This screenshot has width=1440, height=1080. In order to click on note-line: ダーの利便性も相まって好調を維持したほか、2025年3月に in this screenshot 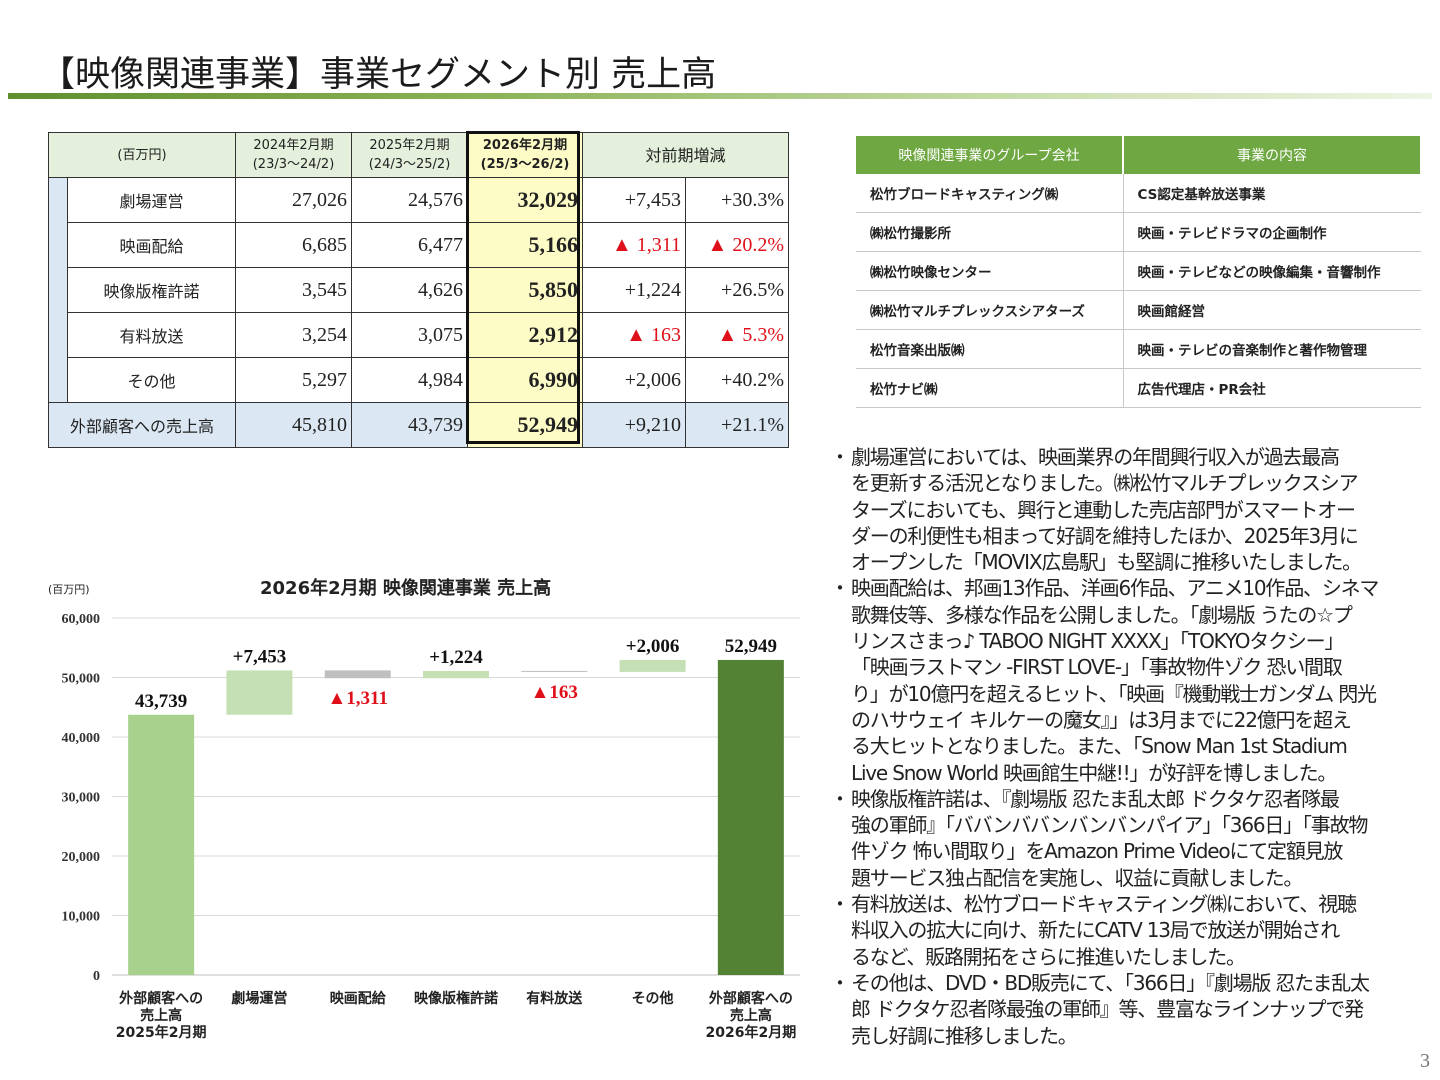, I will do `click(1105, 535)`.